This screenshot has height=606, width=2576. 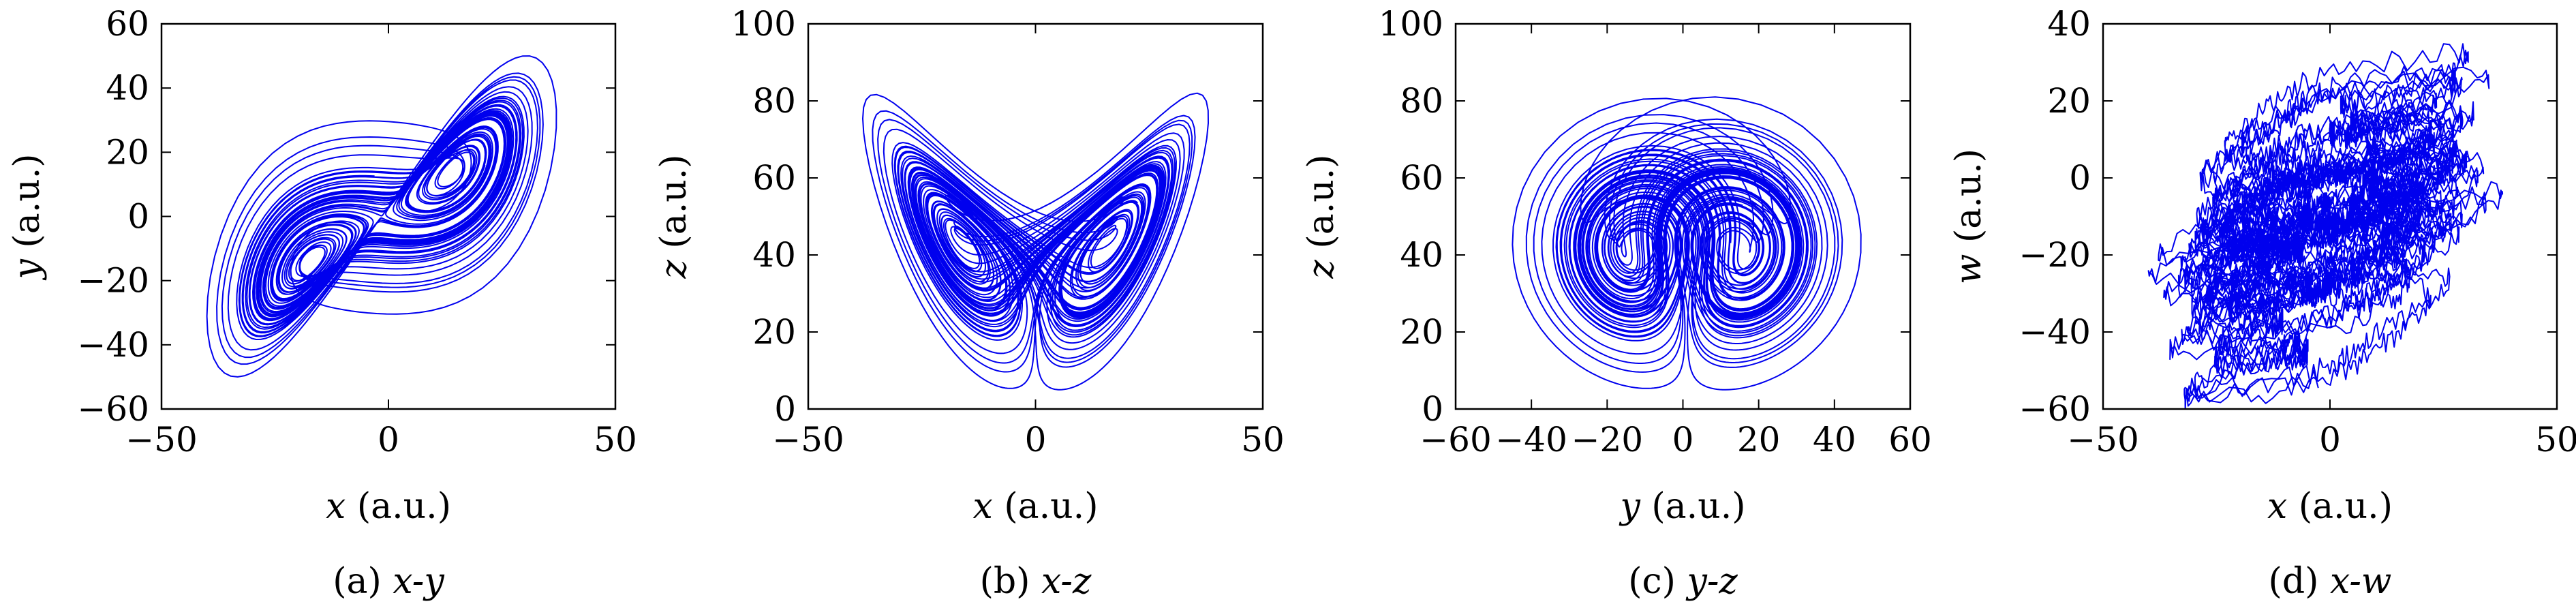 What do you see at coordinates (1683, 581) in the screenshot?
I see `panel-caption: (c) y-z` at bounding box center [1683, 581].